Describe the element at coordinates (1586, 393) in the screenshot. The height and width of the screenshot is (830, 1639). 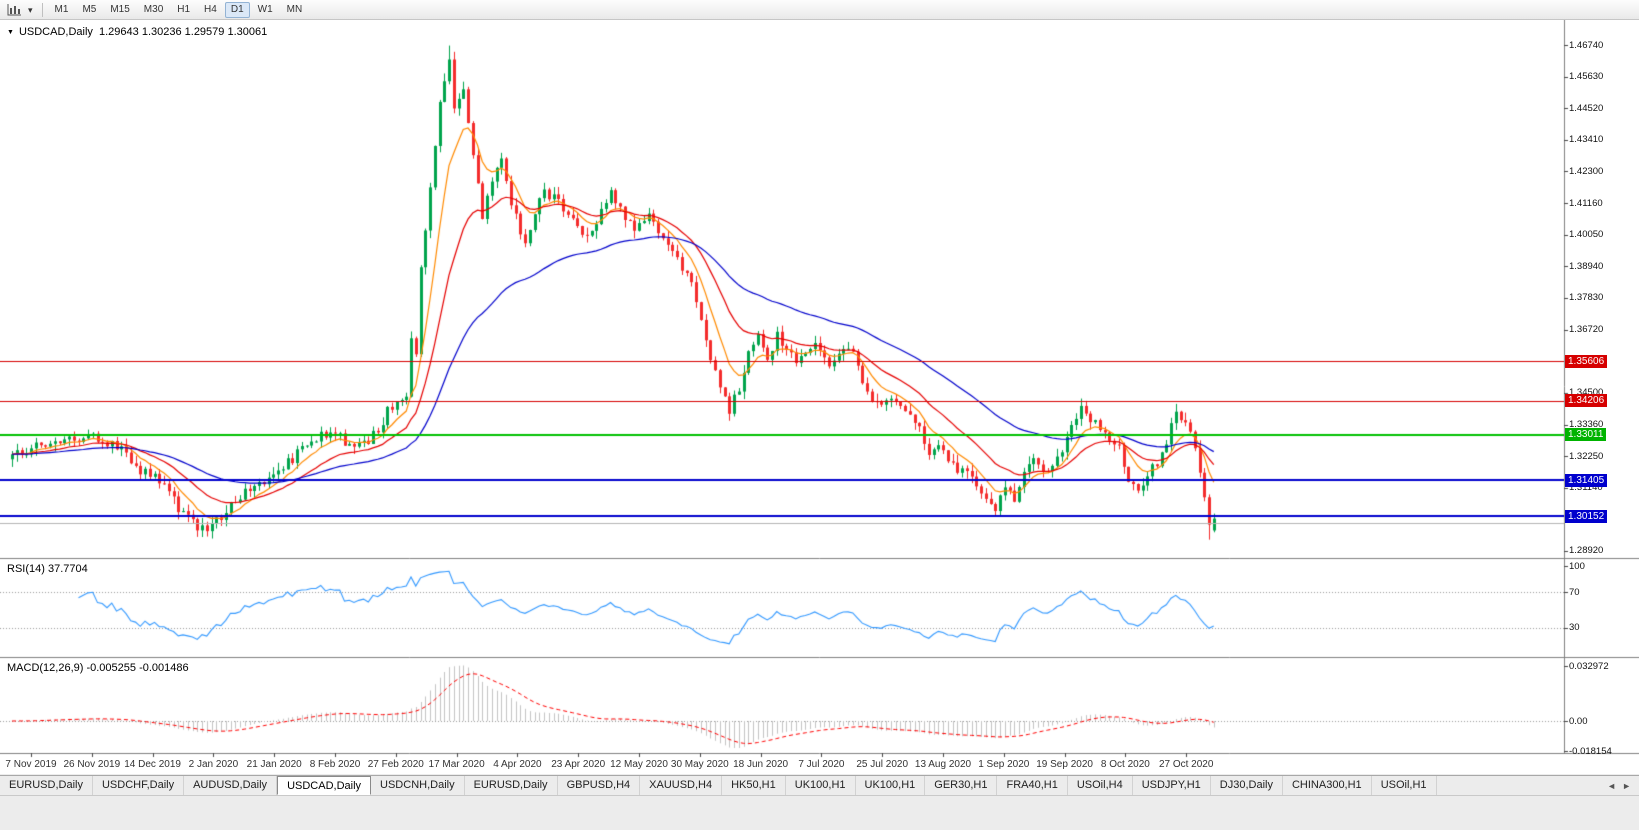
I see `price-tick-label: 1.34500` at that location.